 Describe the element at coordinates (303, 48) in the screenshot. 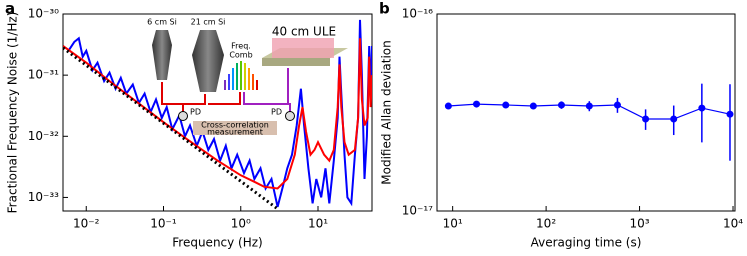

I see `ule-cavity` at that location.